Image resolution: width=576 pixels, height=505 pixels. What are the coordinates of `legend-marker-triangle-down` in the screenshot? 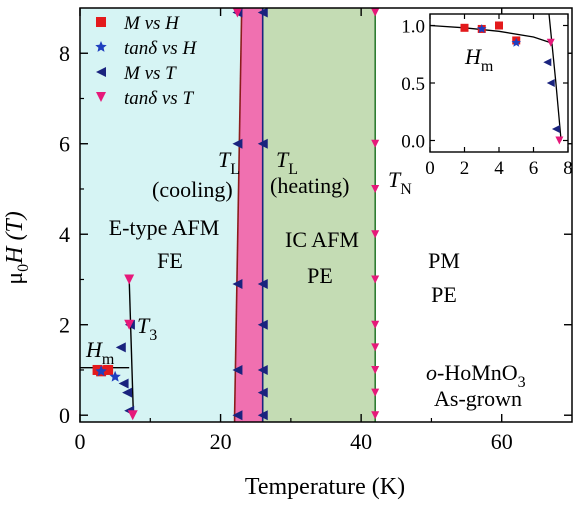 It's located at (101, 97).